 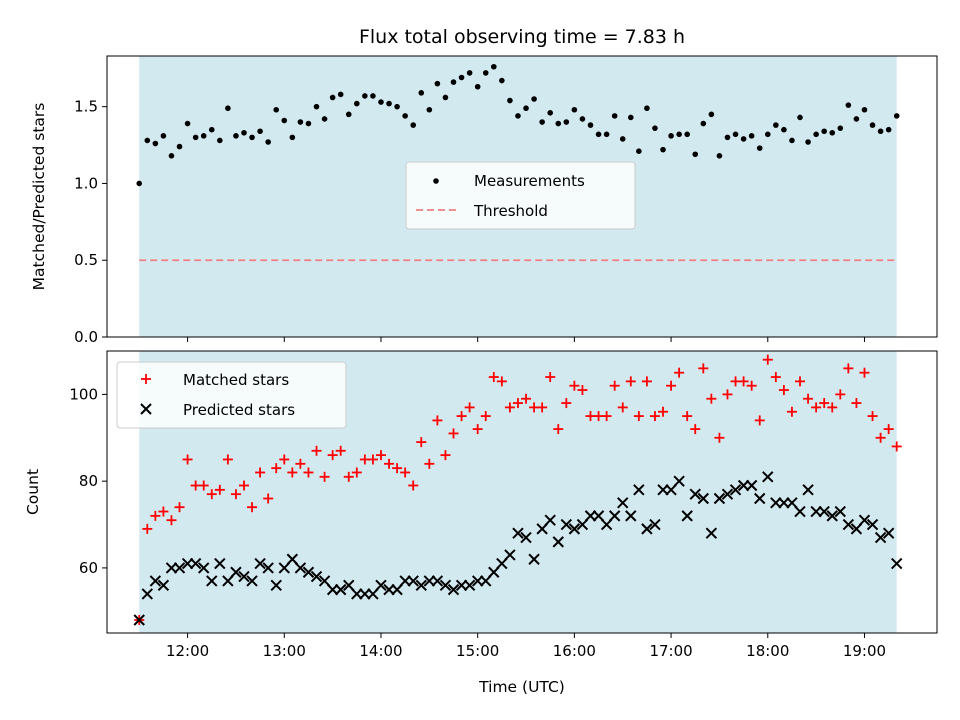 I want to click on x-axis-label: Time (UTC), so click(x=521, y=687).